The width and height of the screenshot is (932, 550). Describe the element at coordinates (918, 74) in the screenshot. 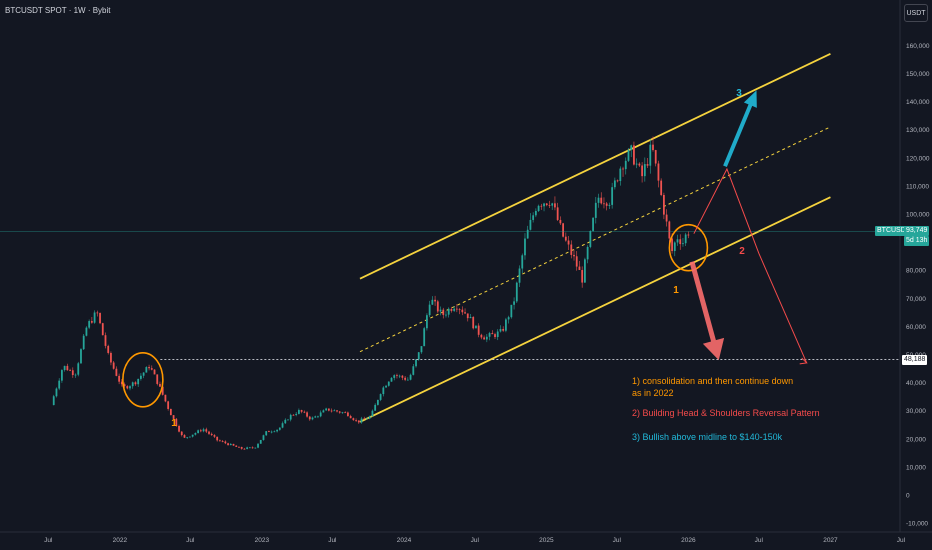

I see `y-tick-label: 150,000` at that location.